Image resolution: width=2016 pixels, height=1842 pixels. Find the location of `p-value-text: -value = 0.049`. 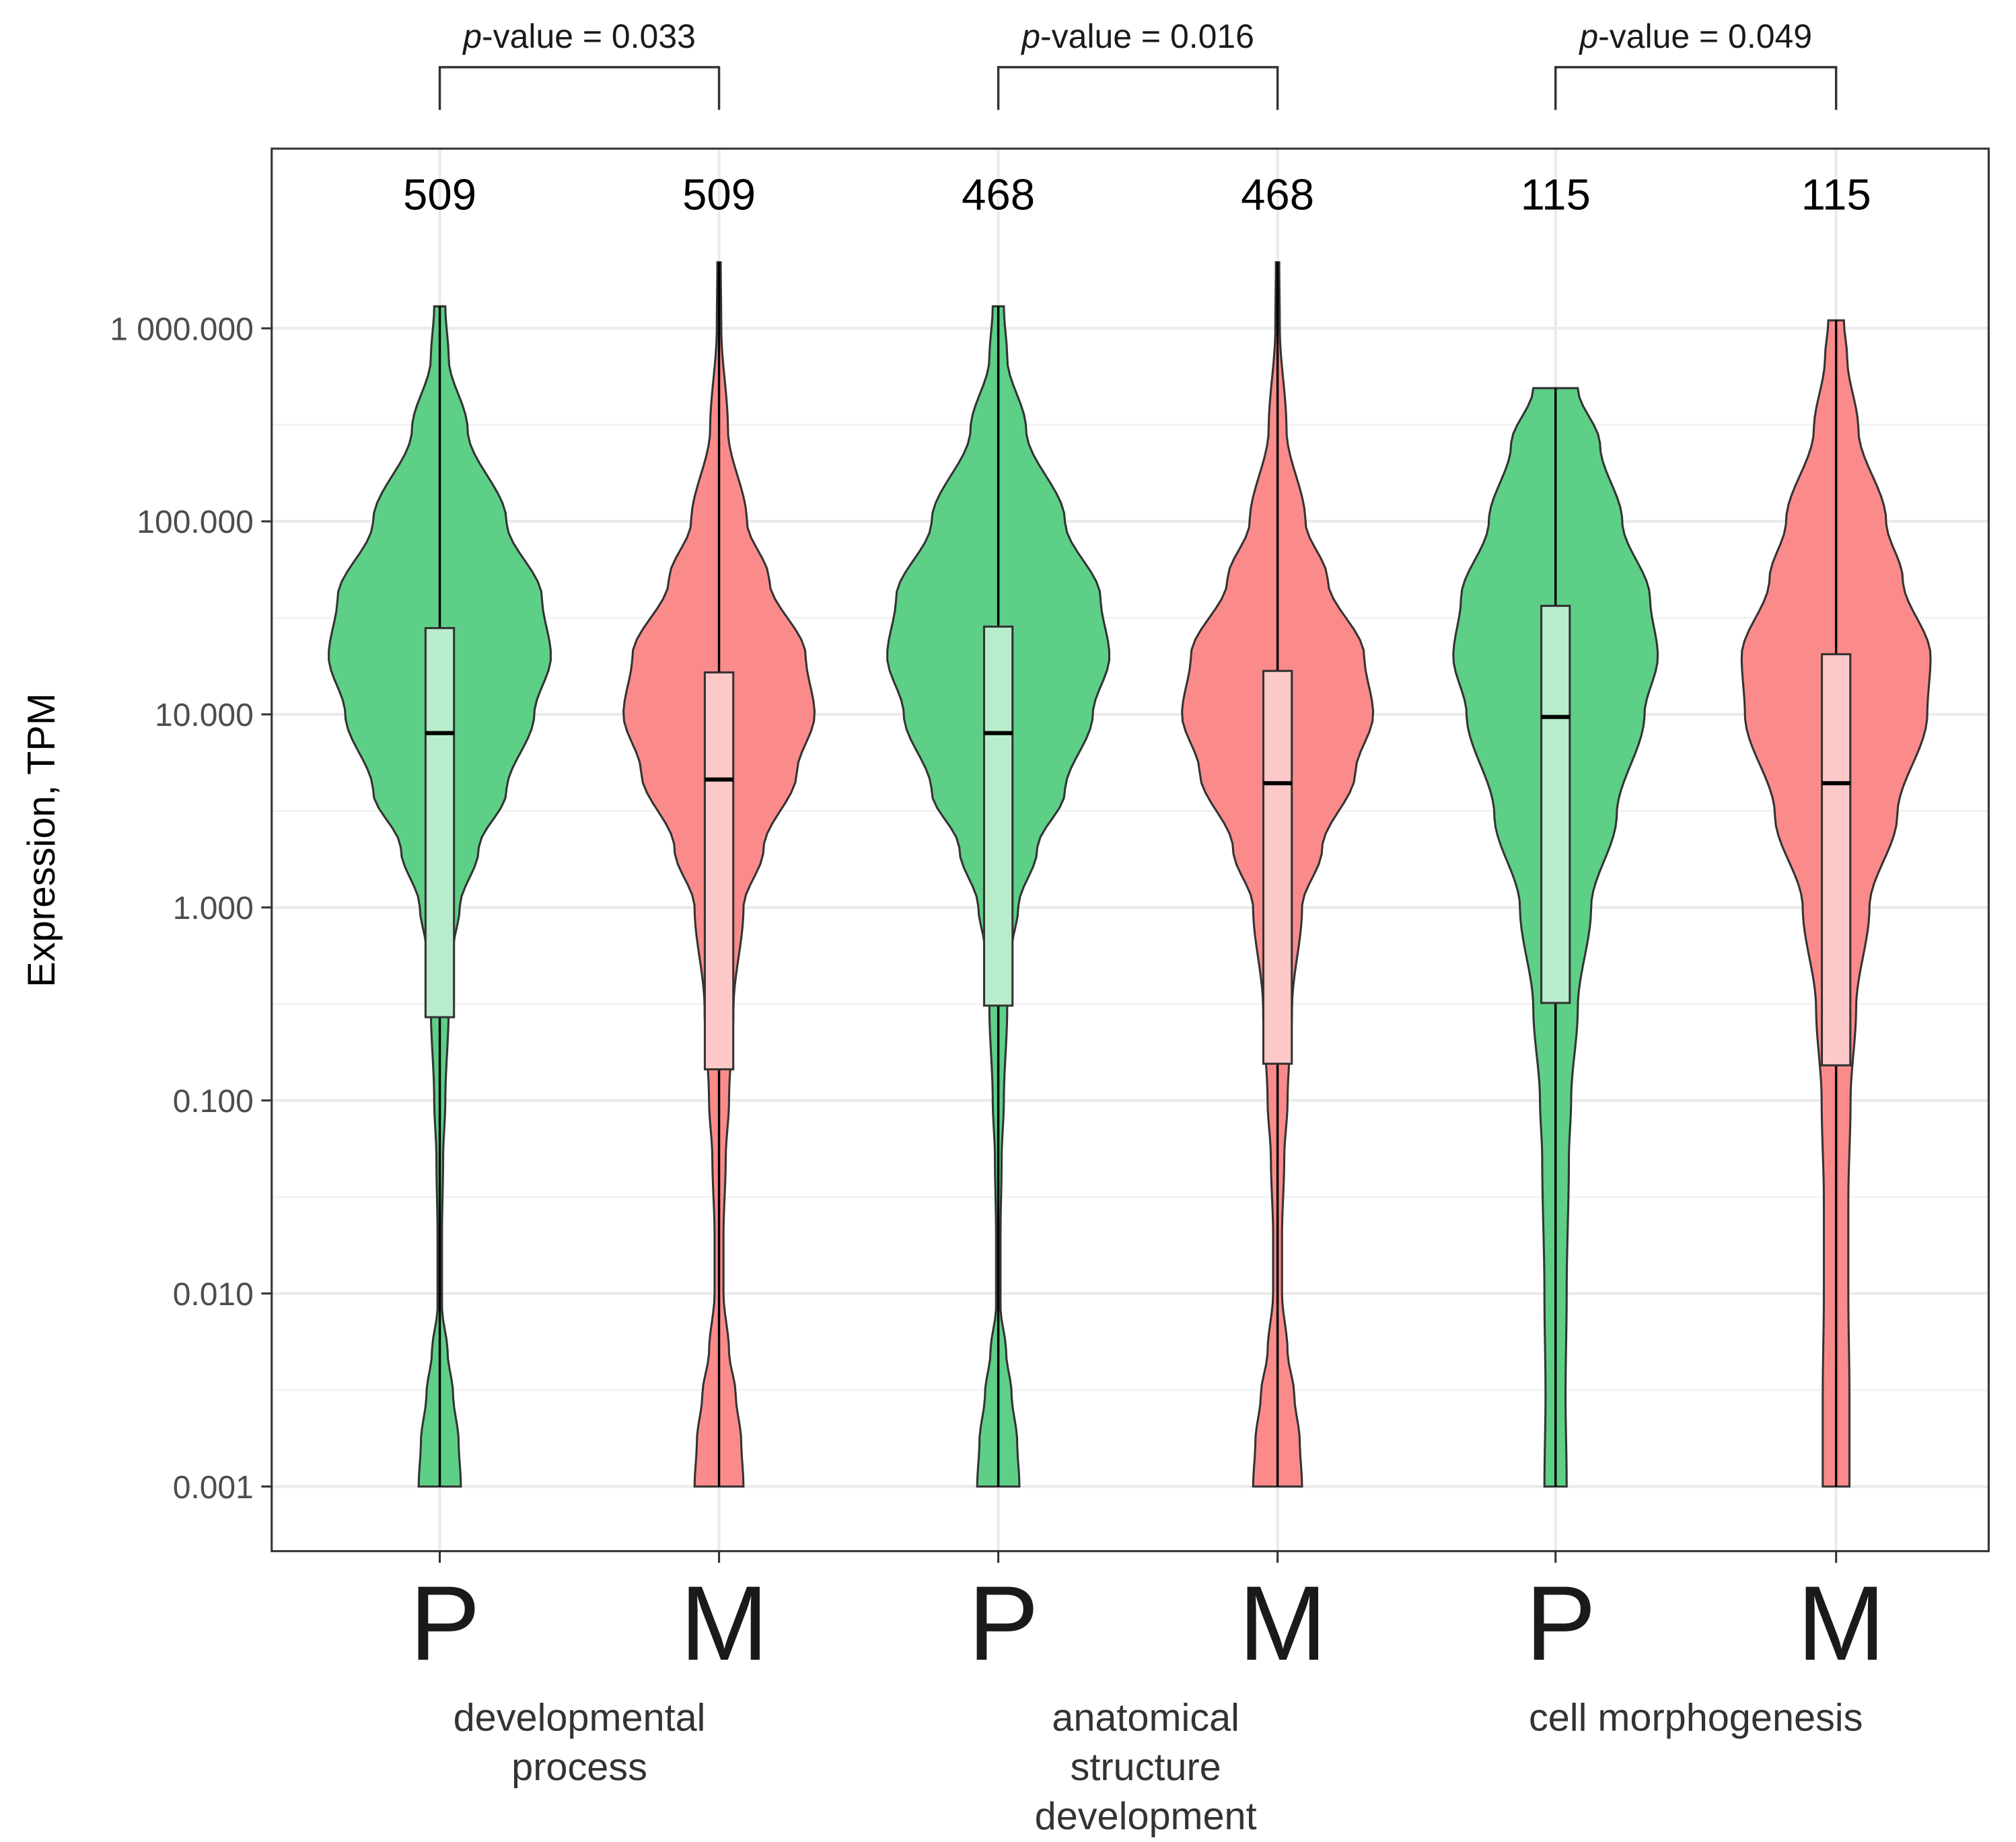

p-value-text: -value = 0.049 is located at coordinates (1705, 36).